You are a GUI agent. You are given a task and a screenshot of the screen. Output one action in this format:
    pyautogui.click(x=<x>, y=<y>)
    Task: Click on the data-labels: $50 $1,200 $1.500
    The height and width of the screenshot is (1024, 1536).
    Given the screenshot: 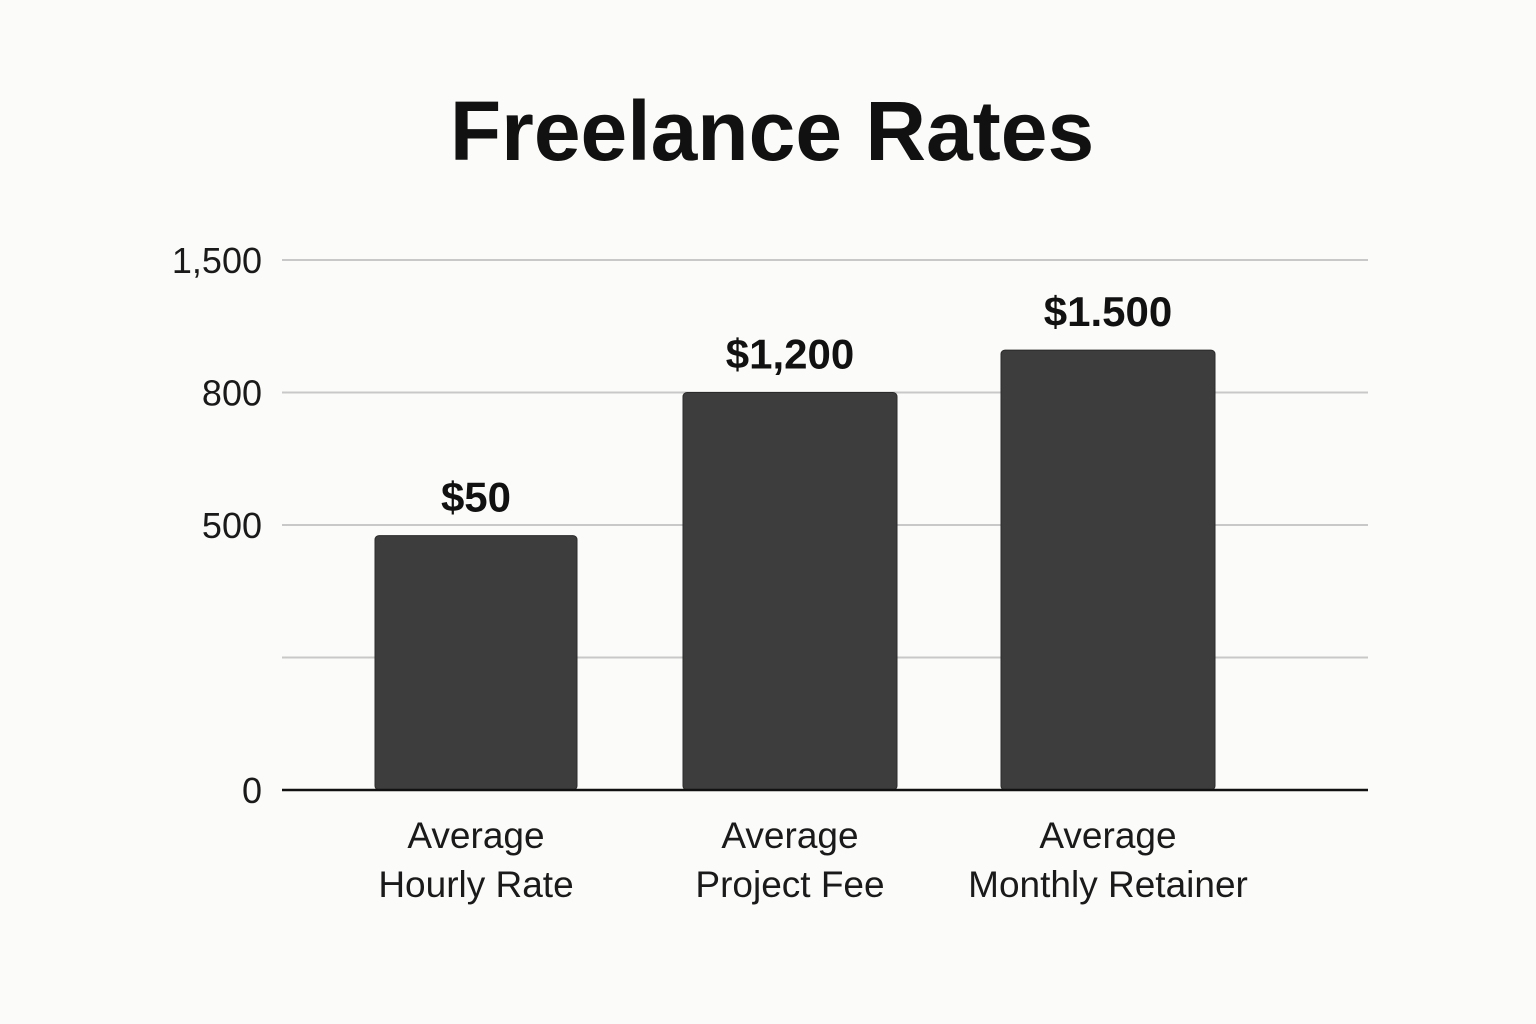 What is the action you would take?
    pyautogui.click(x=806, y=404)
    